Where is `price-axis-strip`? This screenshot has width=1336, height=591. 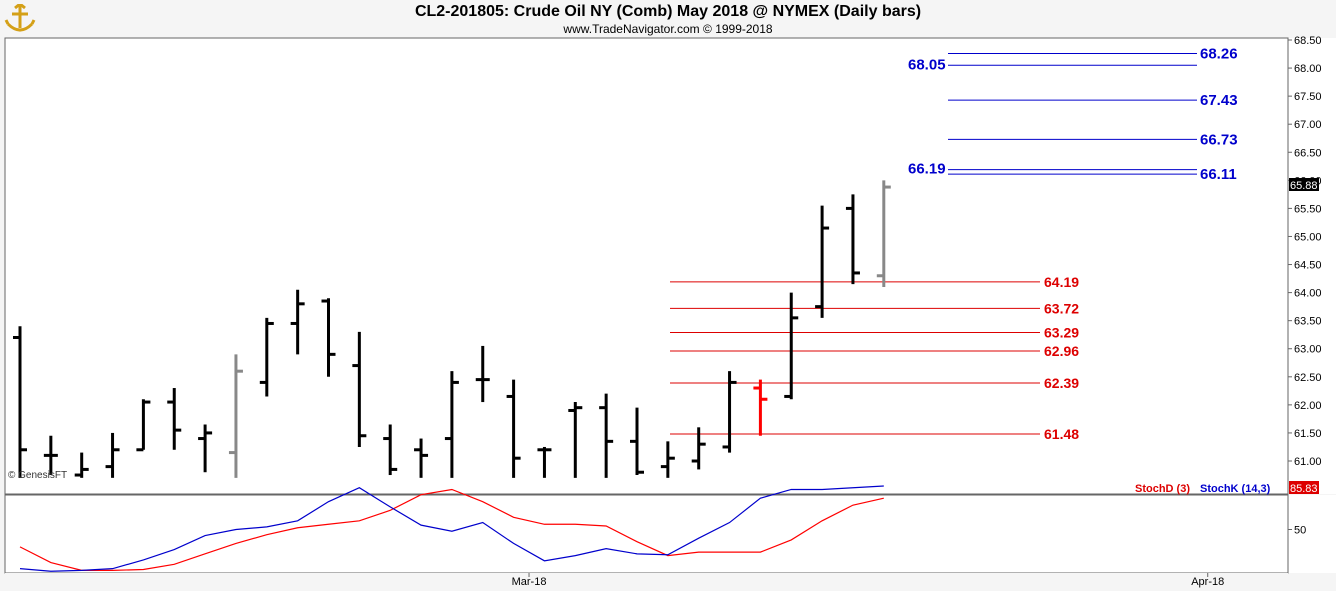
price-axis-strip is located at coordinates (1312, 266).